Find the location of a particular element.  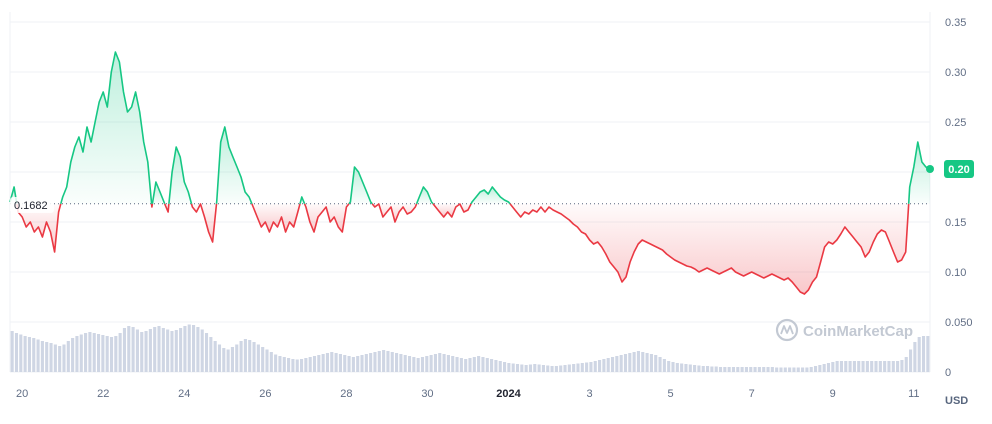

x-tick-label: 22 is located at coordinates (103, 394).